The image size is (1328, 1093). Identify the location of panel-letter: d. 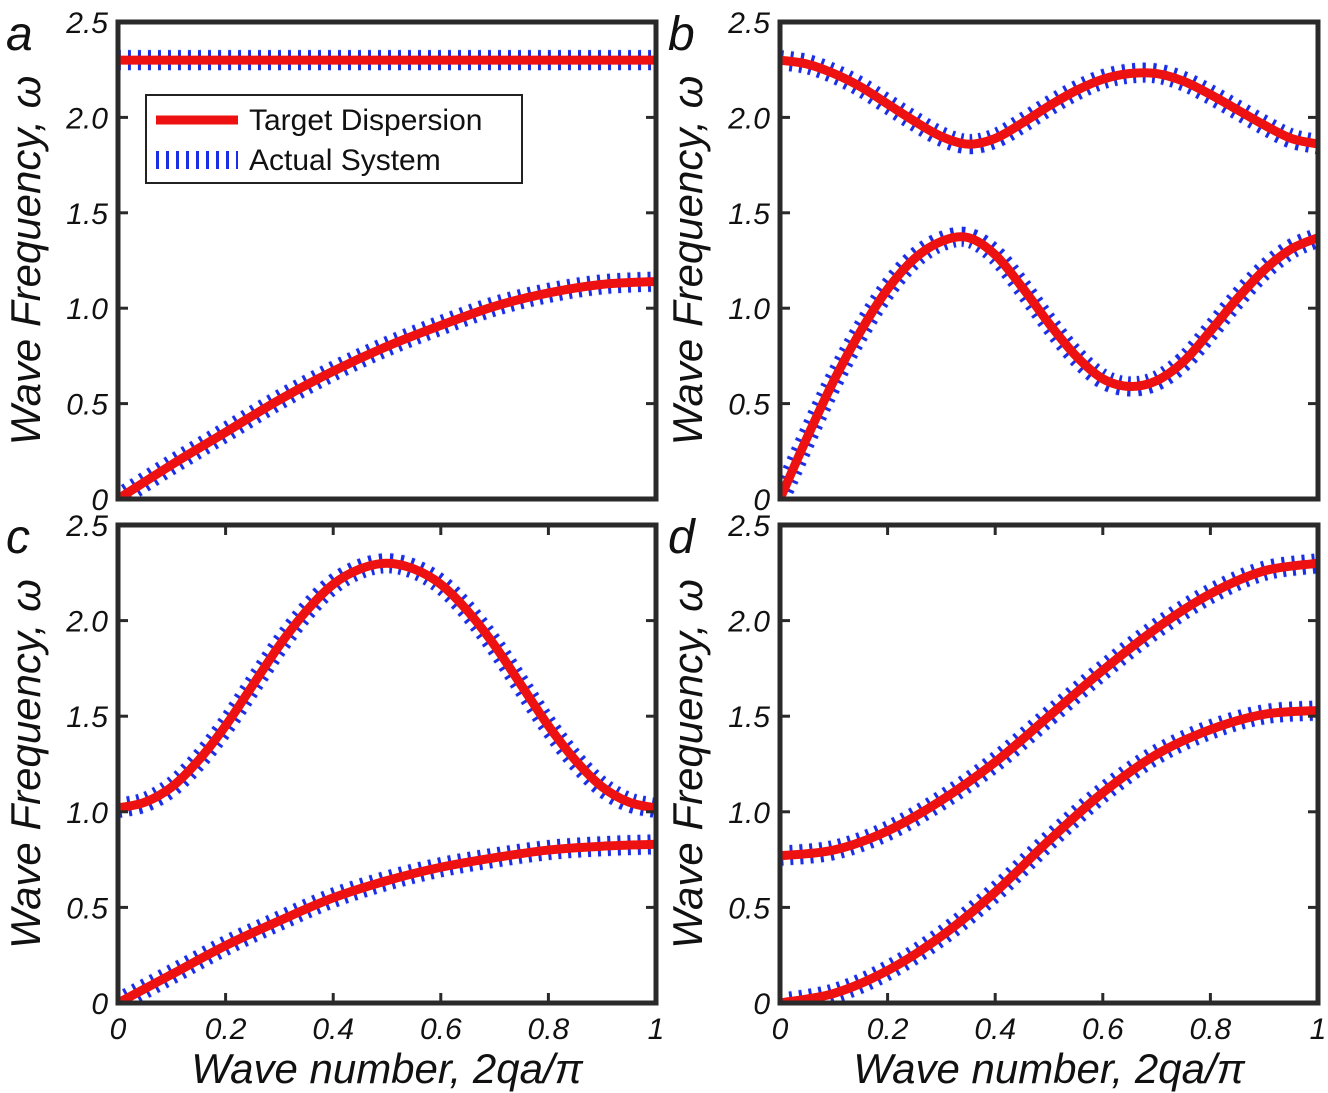
(682, 537).